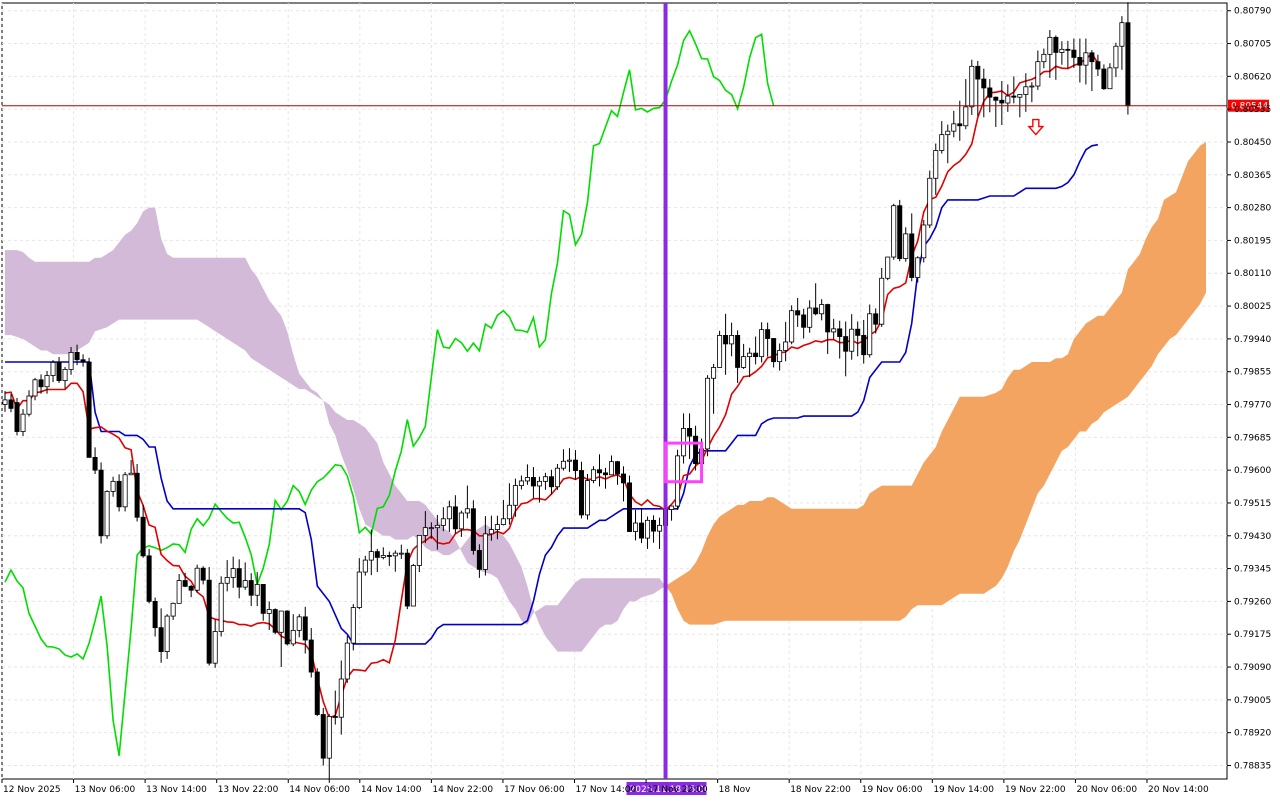 This screenshot has height=804, width=1280. I want to click on y-tick-label: 0.79005, so click(1252, 701).